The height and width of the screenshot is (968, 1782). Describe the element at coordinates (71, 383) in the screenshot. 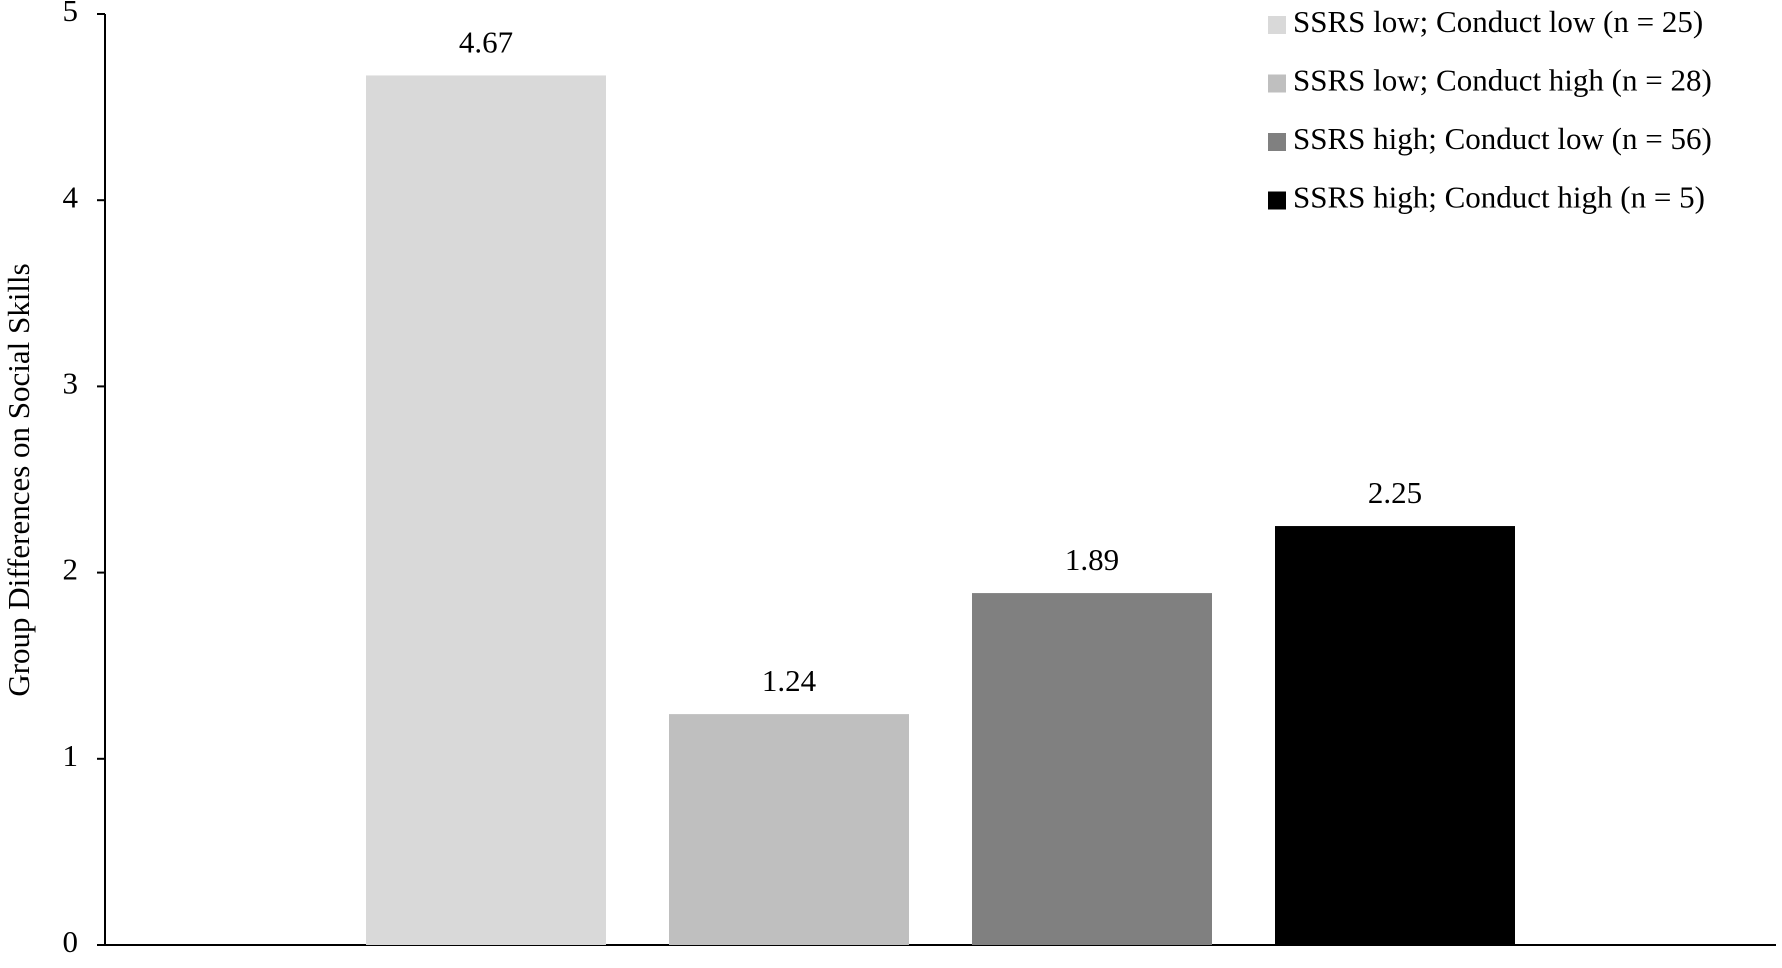

I see `y-tick-label: 3` at that location.